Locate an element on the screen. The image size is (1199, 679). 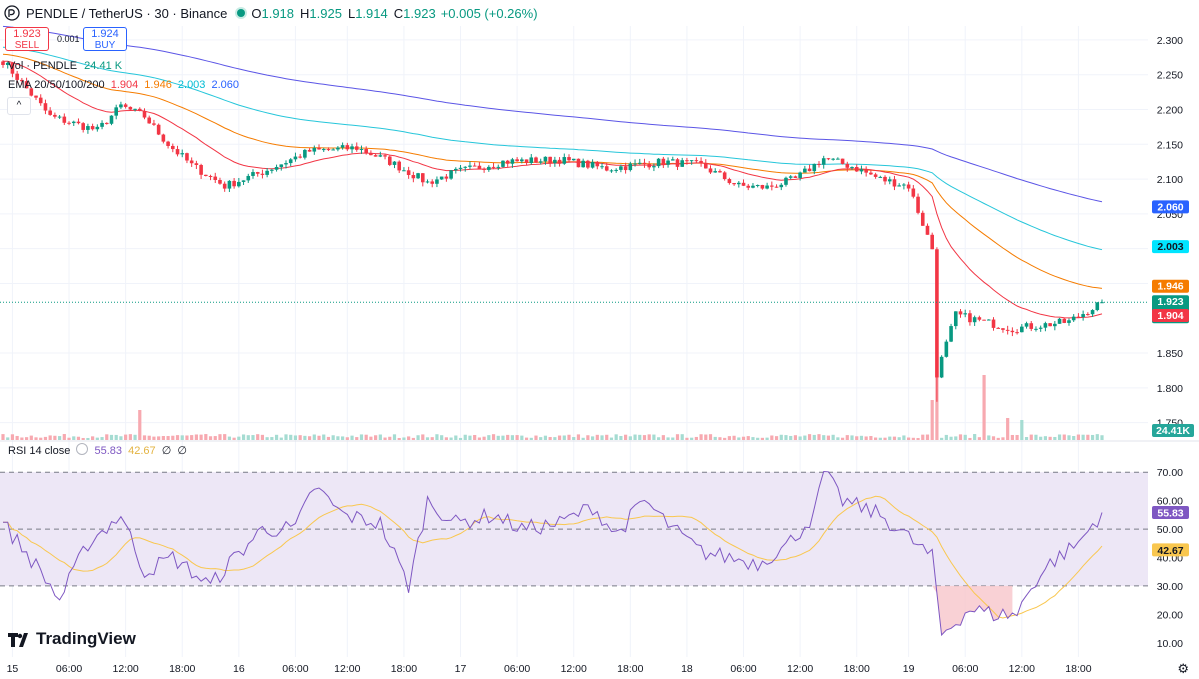
time-tick-label: 18:00 is located at coordinates (182, 669).